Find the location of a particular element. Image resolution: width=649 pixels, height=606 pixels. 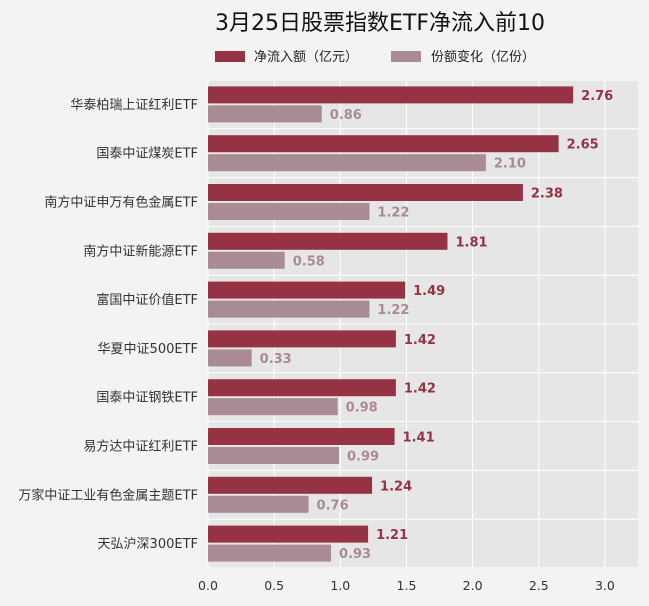

data-label-net-inflow: 1.81 is located at coordinates (471, 242).